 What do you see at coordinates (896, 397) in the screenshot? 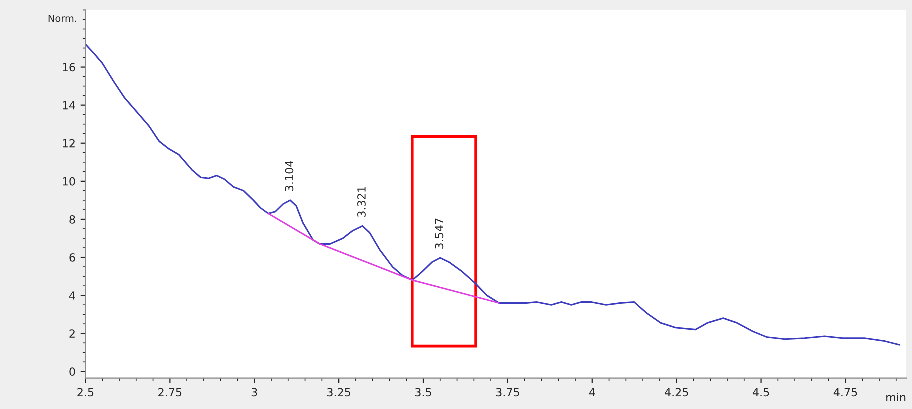
I see `x-axis-title: min` at bounding box center [896, 397].